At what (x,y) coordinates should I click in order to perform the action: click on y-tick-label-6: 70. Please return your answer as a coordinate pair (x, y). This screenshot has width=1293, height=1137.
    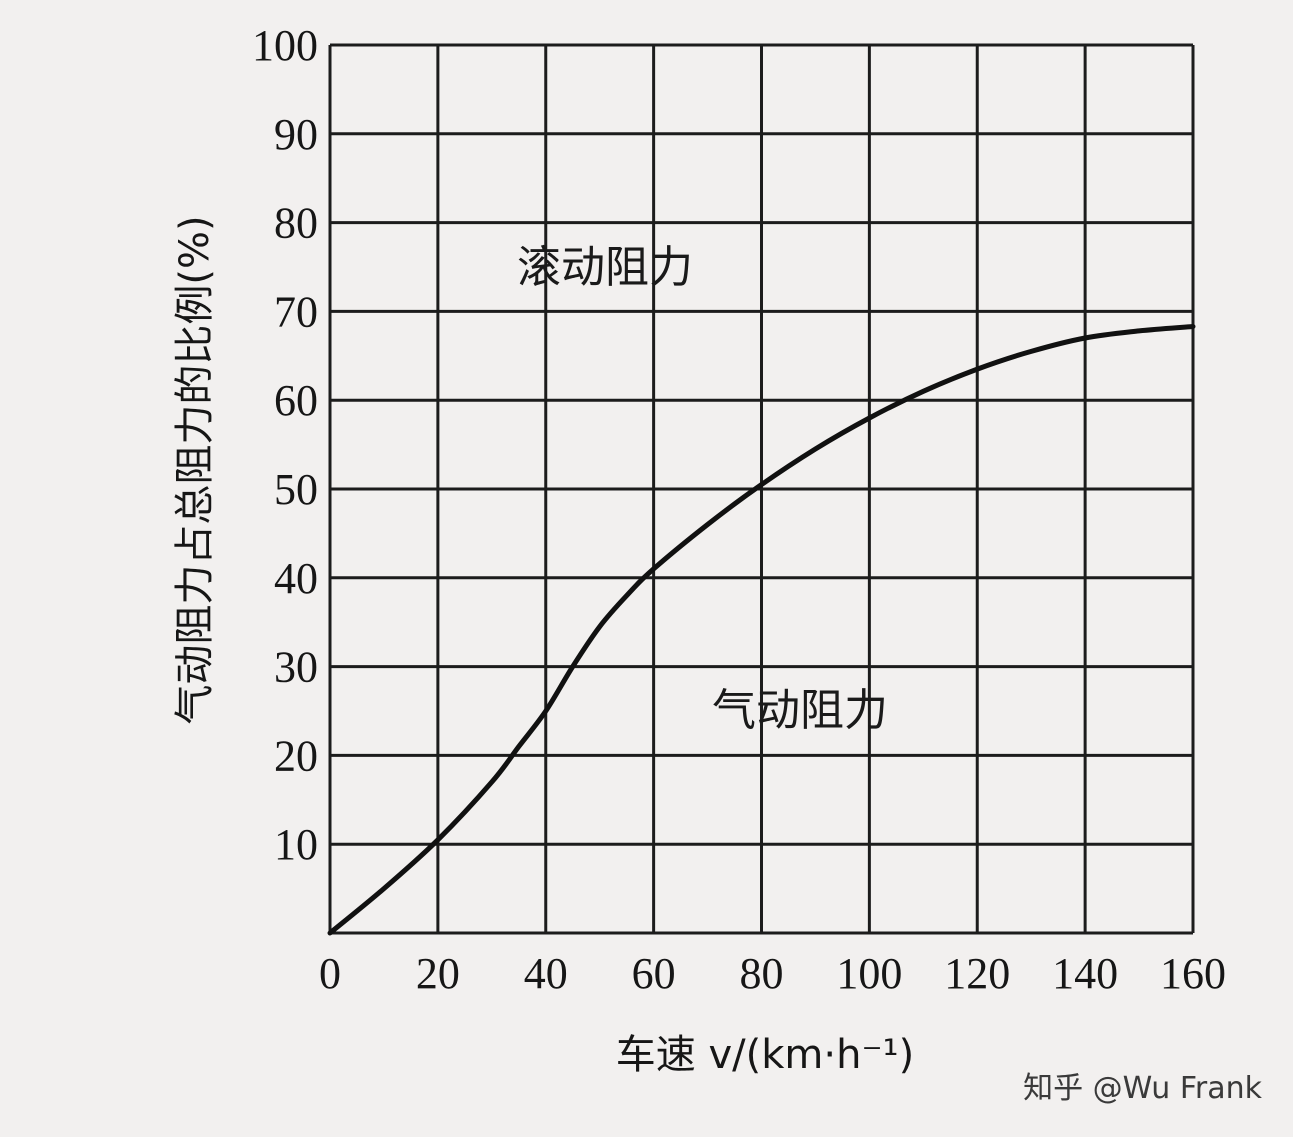
    Looking at the image, I should click on (296, 311).